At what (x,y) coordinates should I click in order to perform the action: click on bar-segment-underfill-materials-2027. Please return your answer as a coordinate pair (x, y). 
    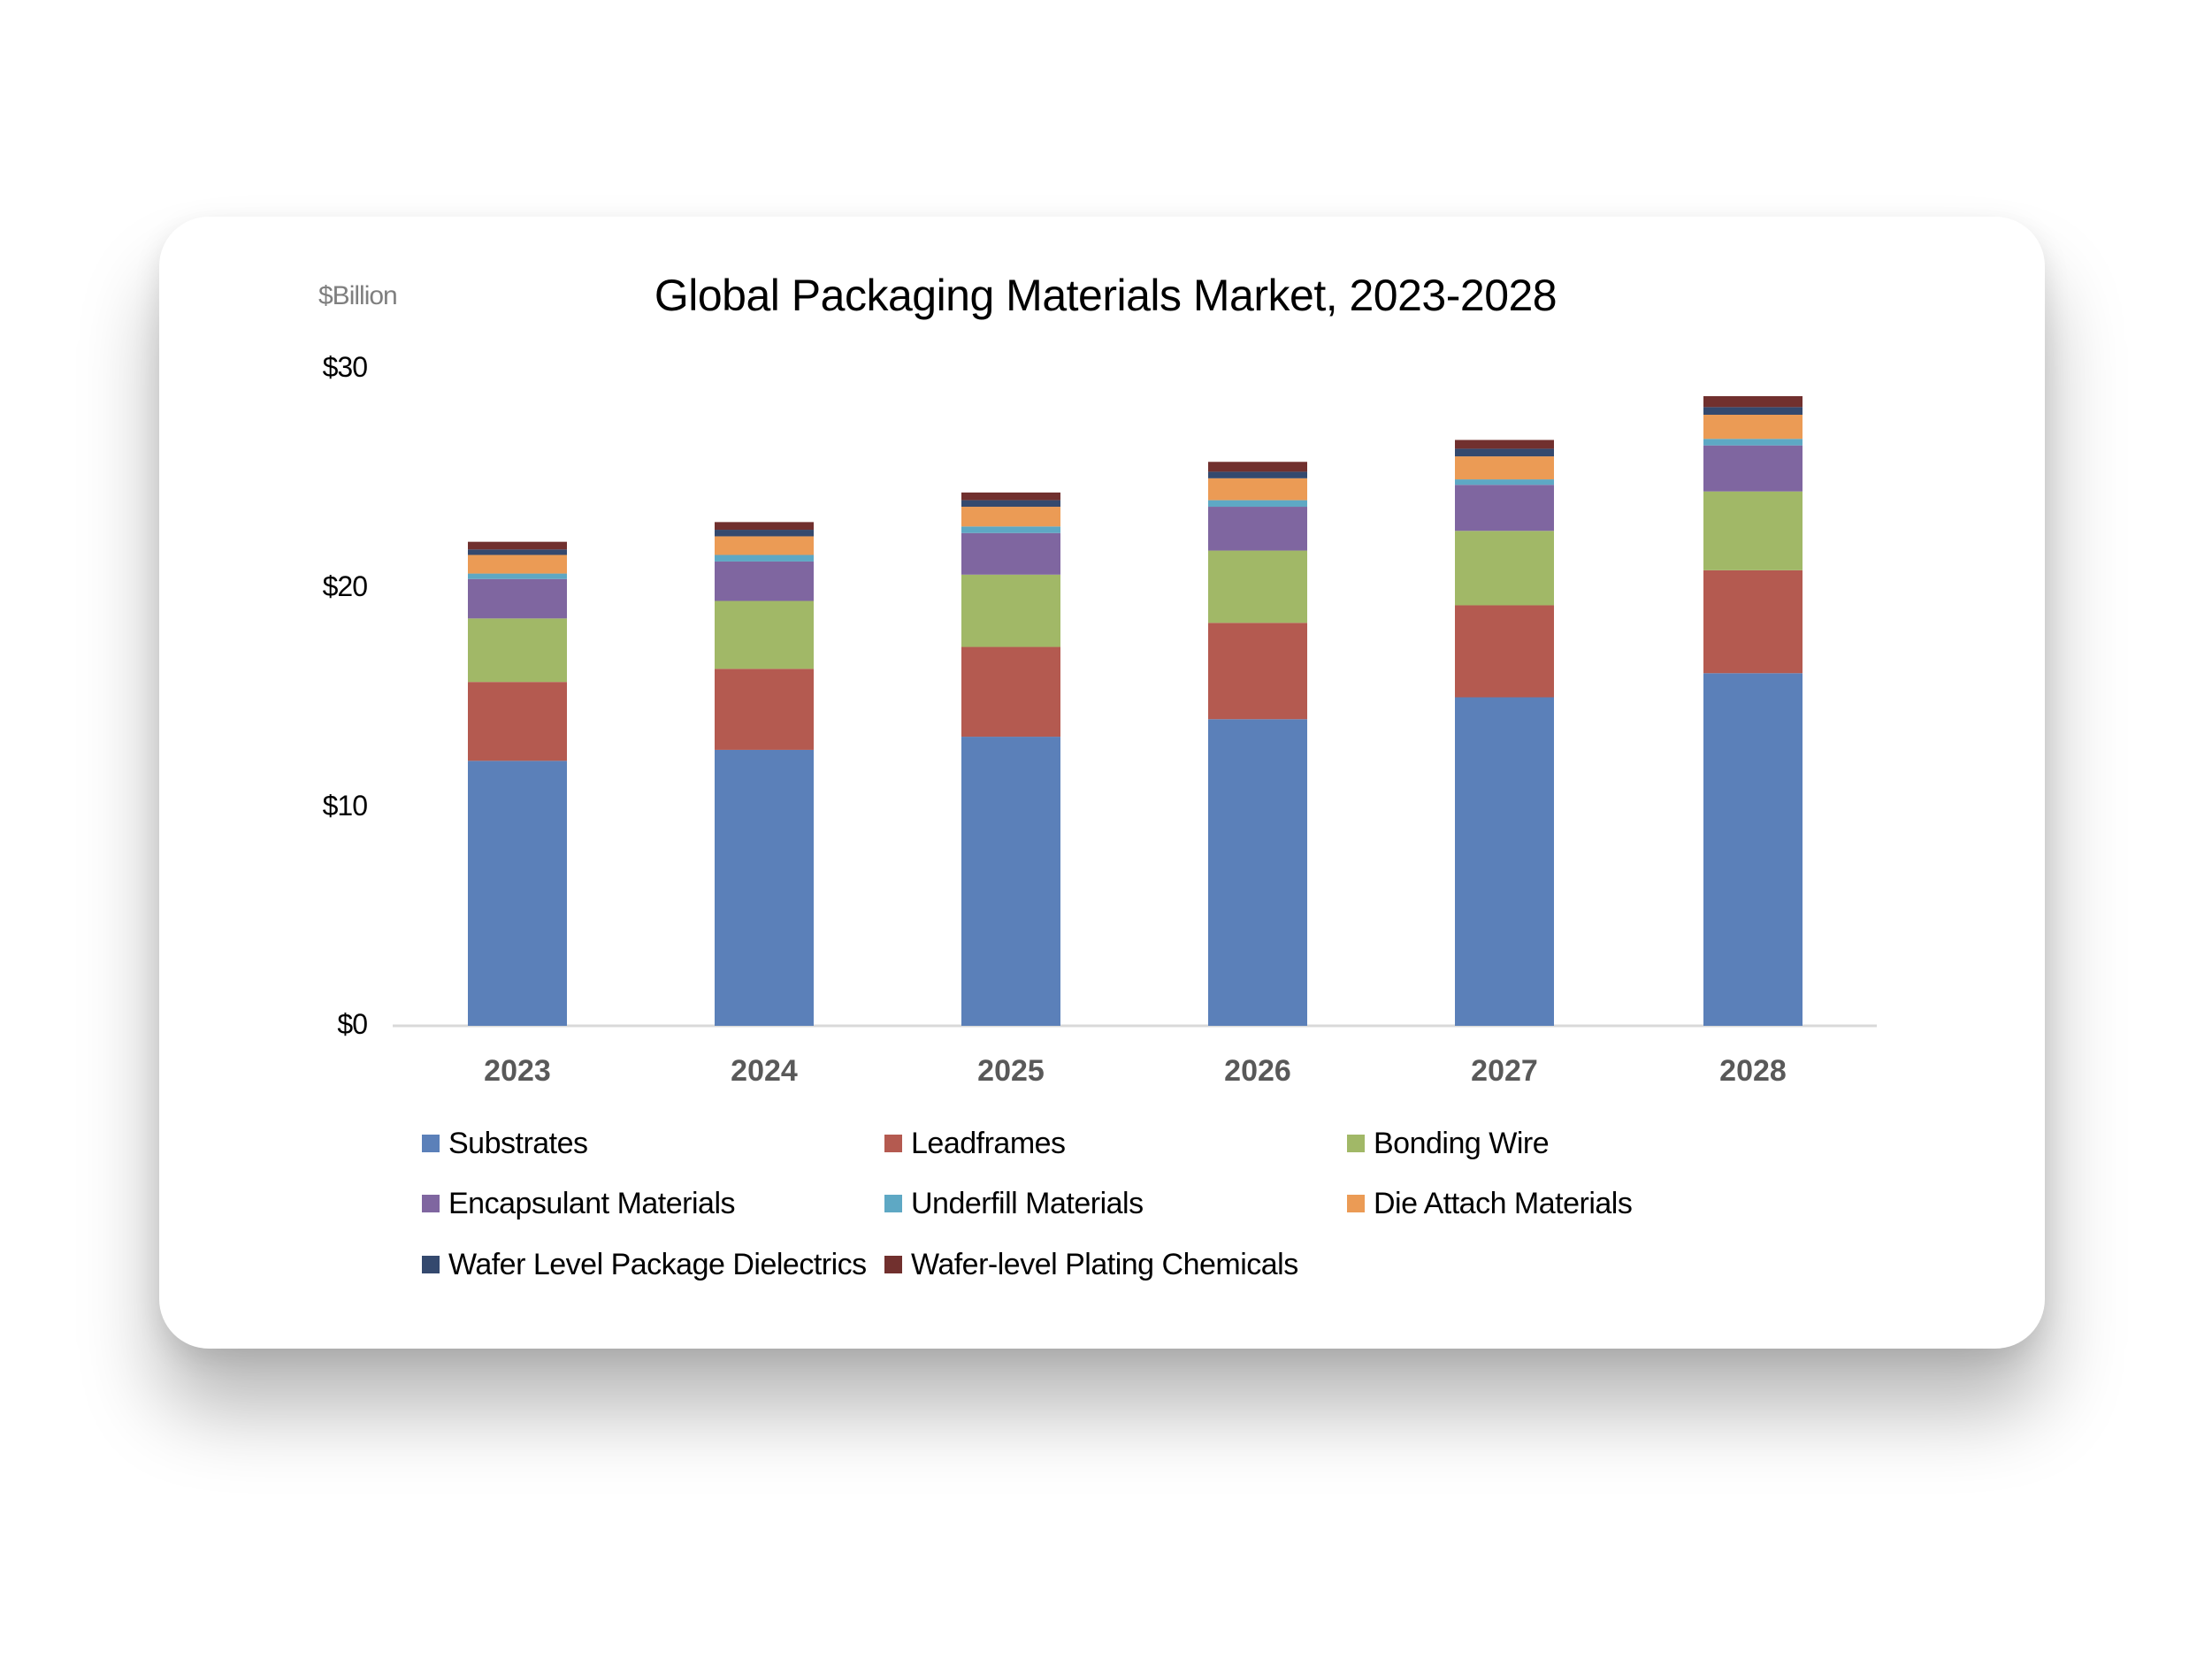
    Looking at the image, I should click on (1504, 482).